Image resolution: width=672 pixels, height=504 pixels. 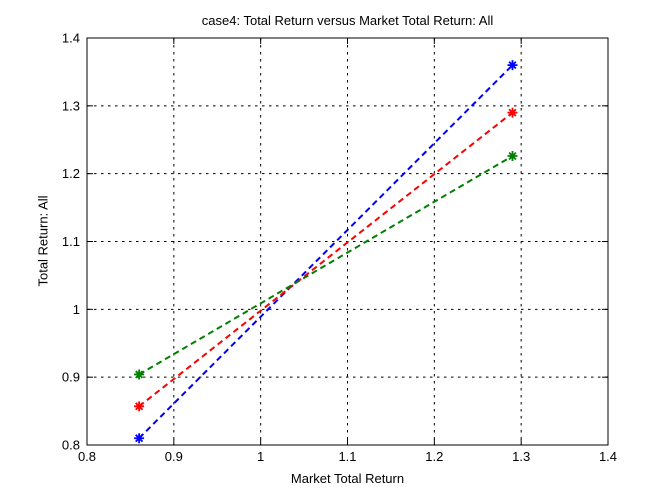 What do you see at coordinates (434, 456) in the screenshot?
I see `x-tick-label: 1.2` at bounding box center [434, 456].